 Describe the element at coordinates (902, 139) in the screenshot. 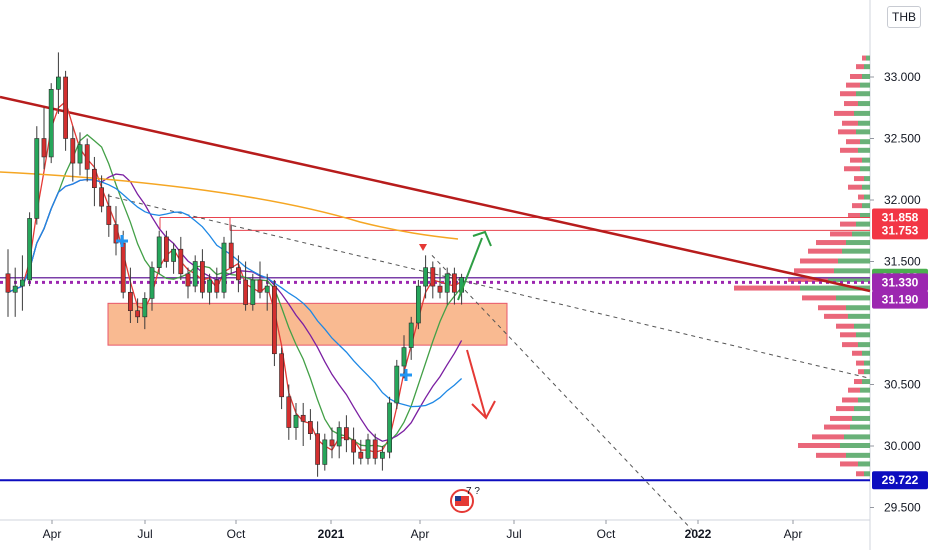

I see `y-tick-label: 32.500` at that location.